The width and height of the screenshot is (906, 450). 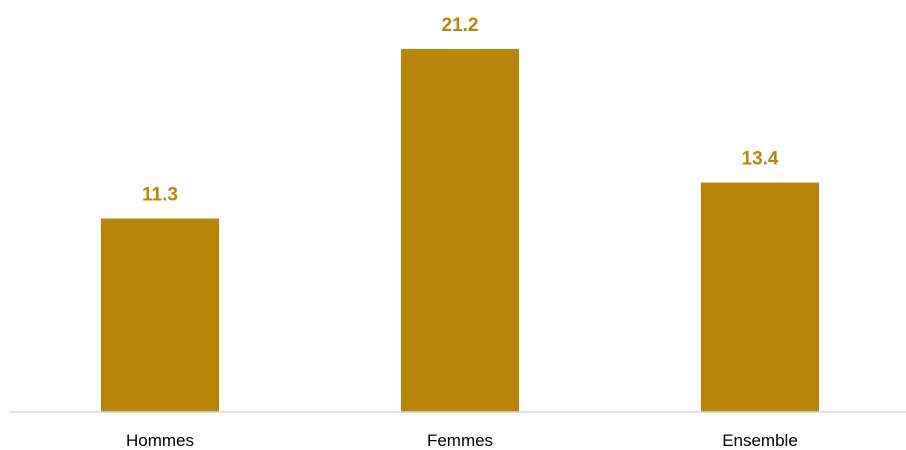 I want to click on bar-ensemble, so click(x=760, y=297).